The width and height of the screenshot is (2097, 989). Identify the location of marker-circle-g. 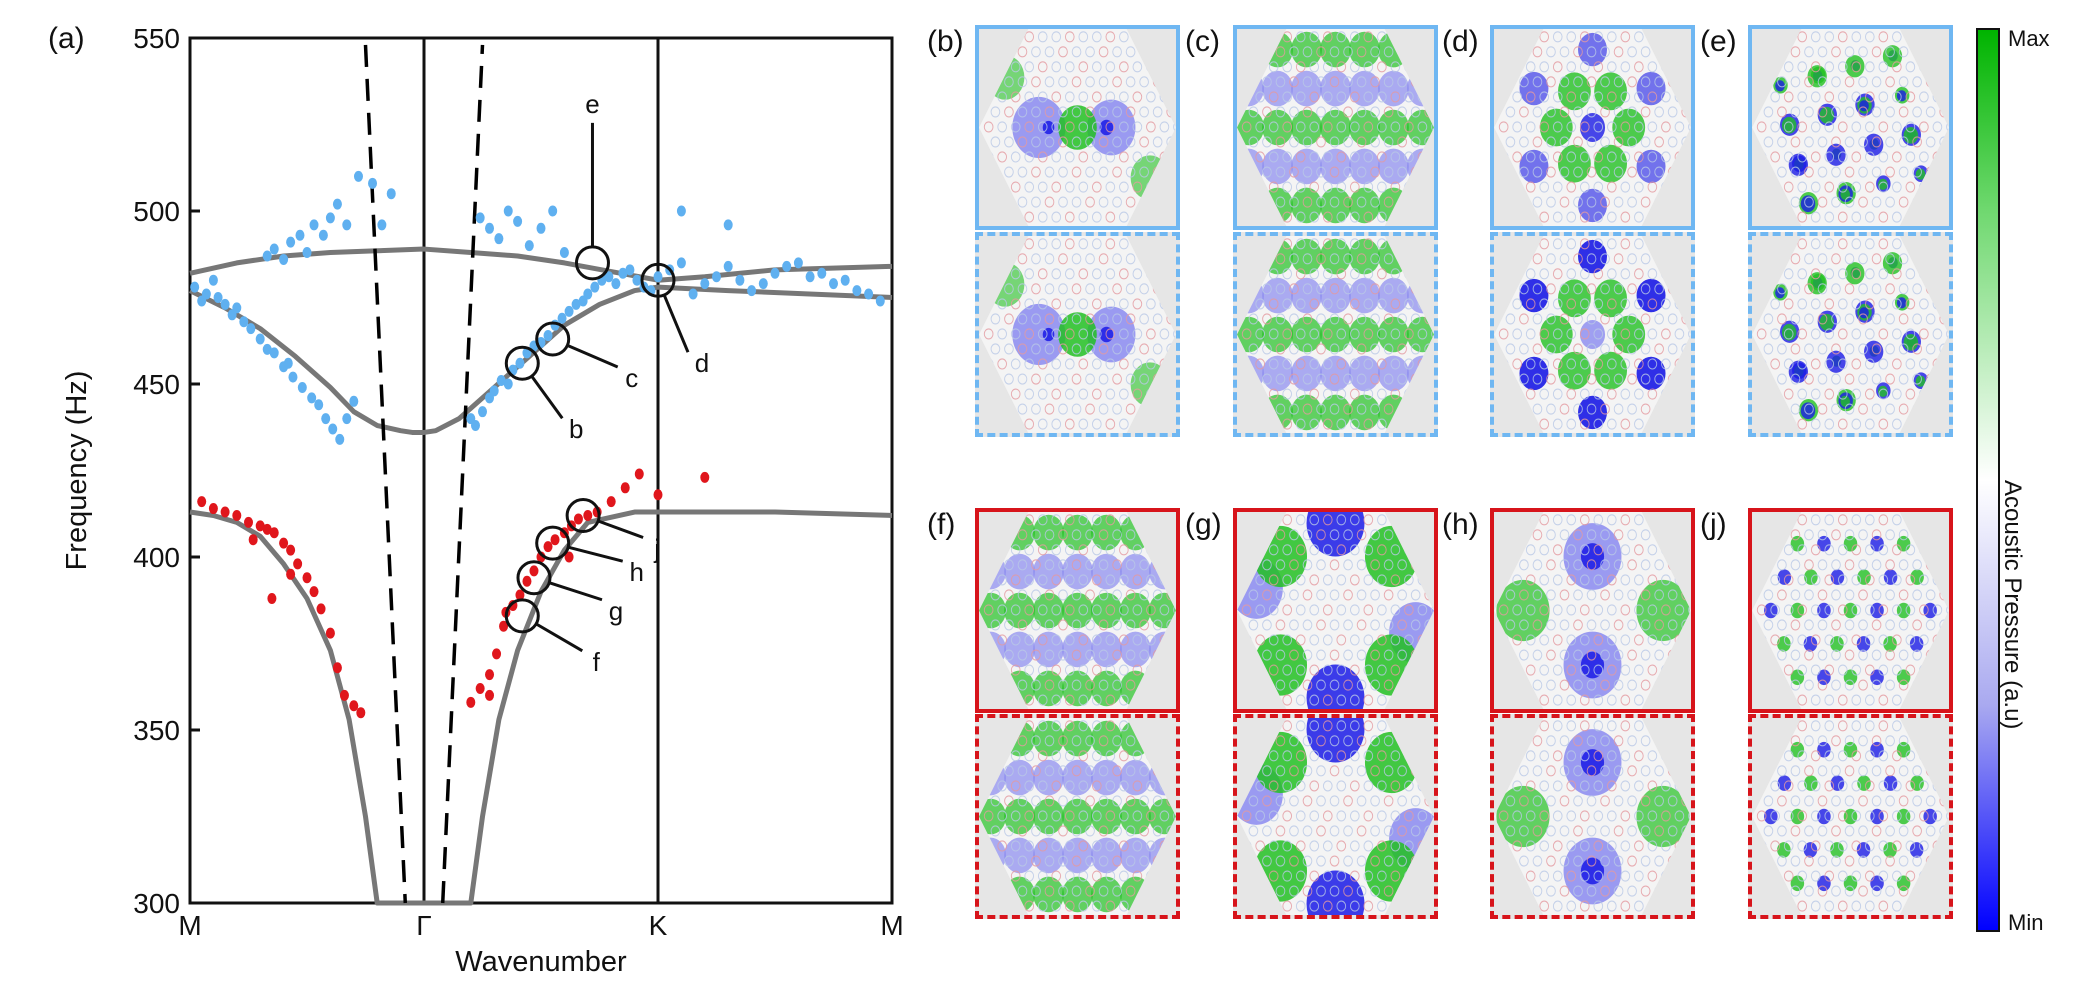
(534, 578).